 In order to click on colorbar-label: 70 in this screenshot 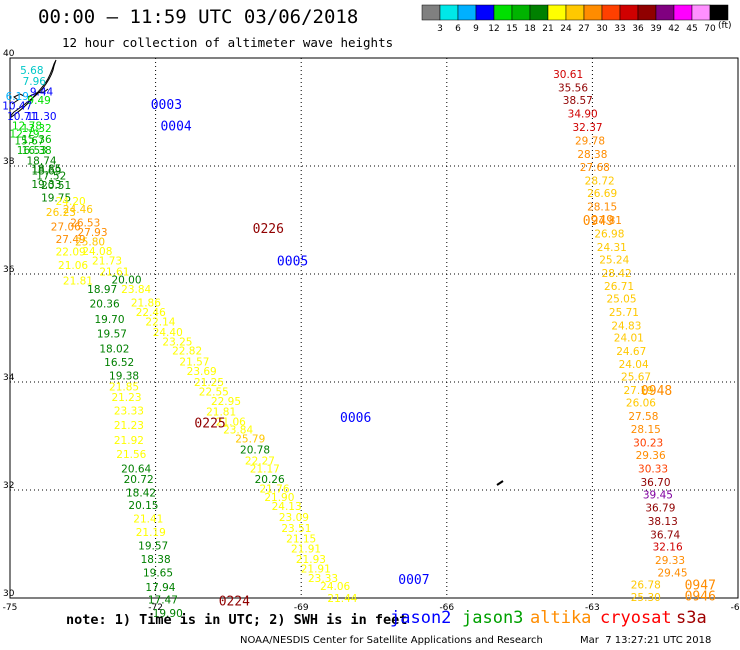, I will do `click(710, 29)`.